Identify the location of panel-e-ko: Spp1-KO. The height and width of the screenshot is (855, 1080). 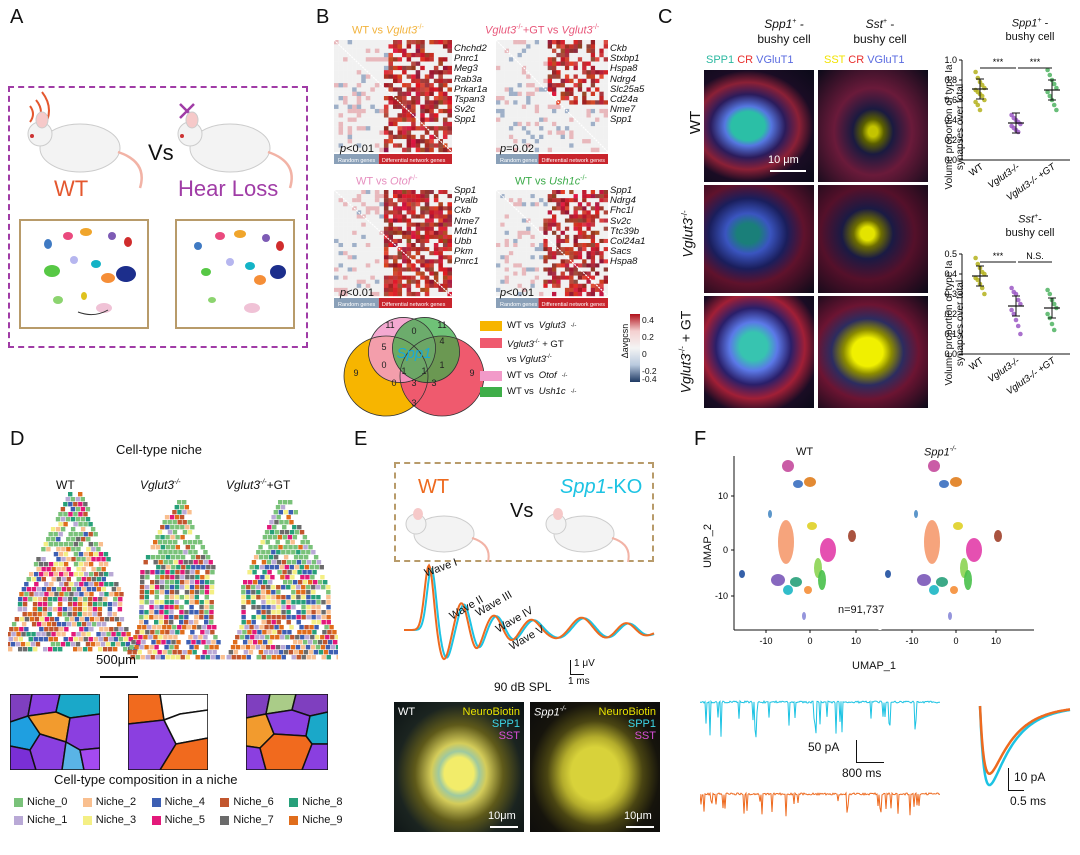
(601, 487).